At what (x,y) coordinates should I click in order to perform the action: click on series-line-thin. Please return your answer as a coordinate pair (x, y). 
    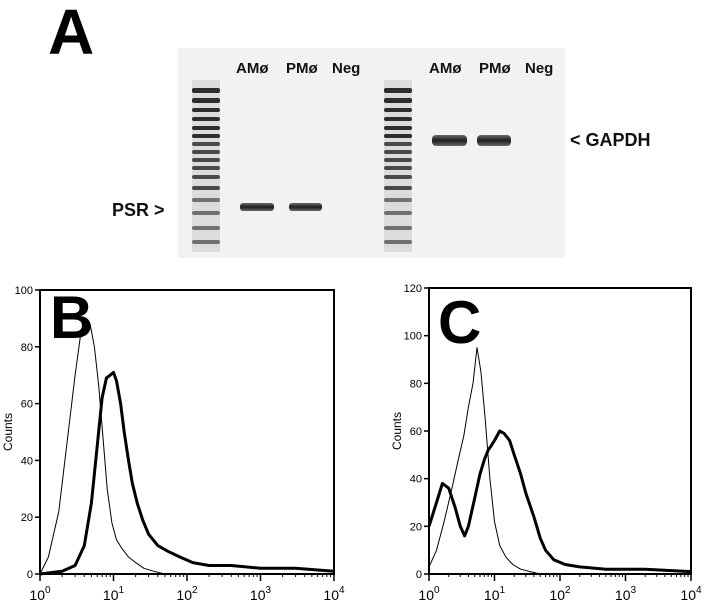
    Looking at the image, I should click on (559, 461).